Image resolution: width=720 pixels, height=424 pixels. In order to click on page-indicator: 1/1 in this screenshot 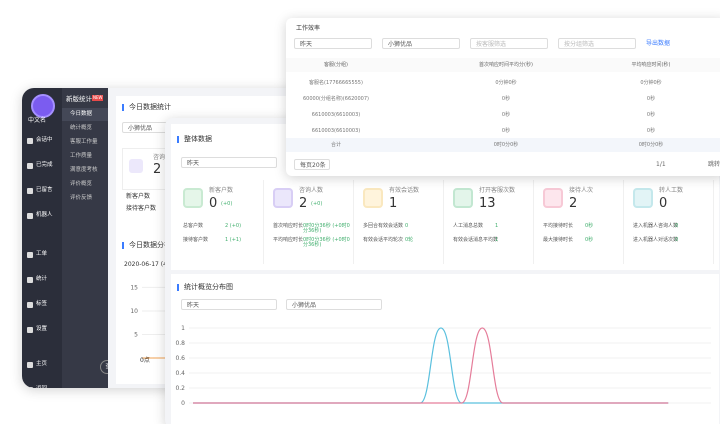, I will do `click(661, 164)`.